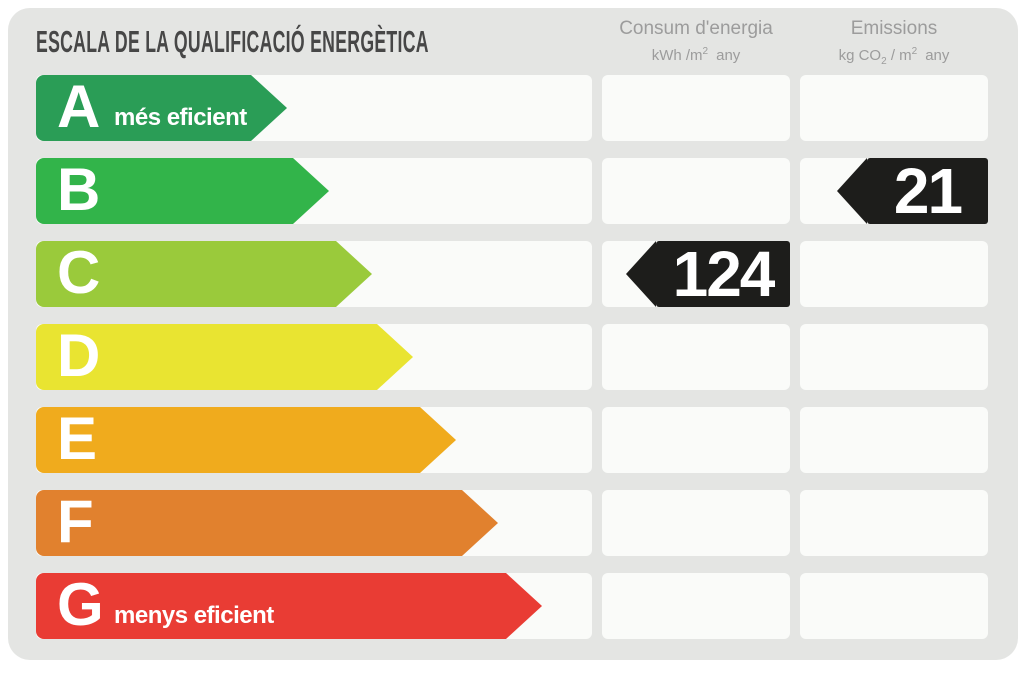  What do you see at coordinates (696, 357) in the screenshot?
I see `consum-cell-d` at bounding box center [696, 357].